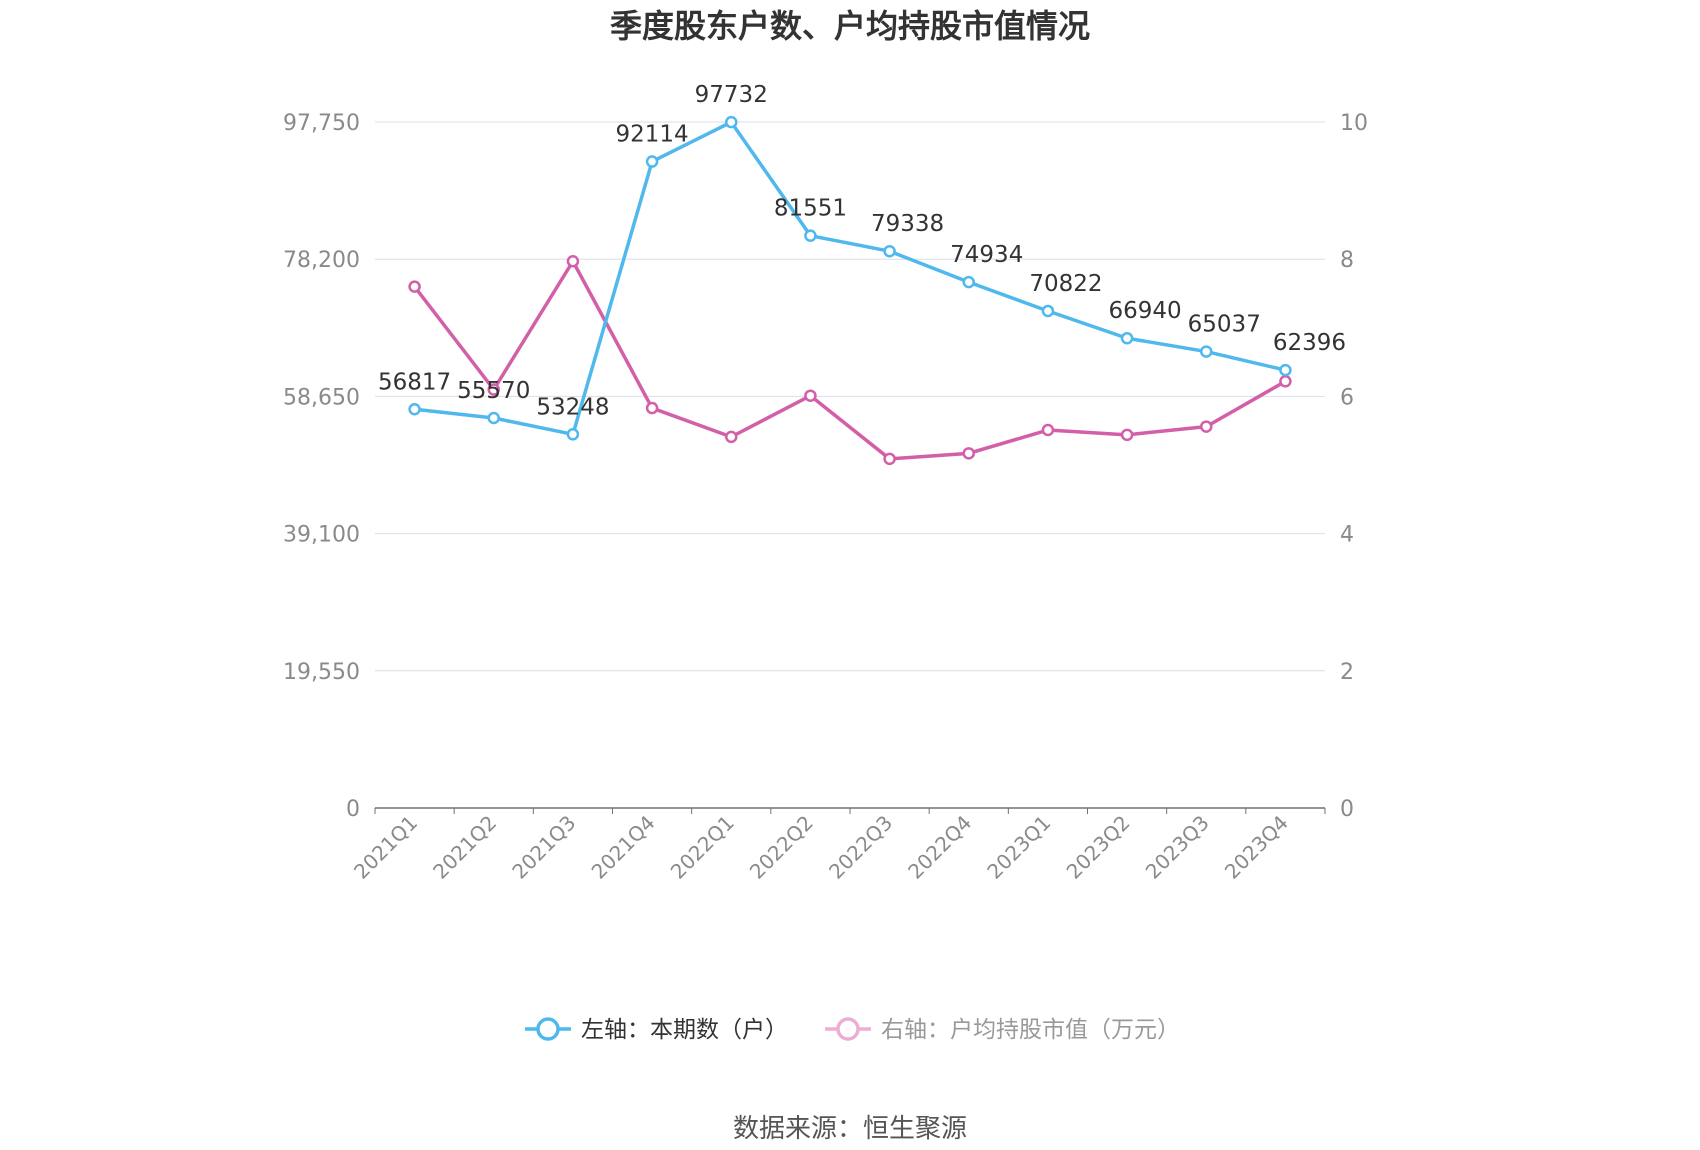 The image size is (1700, 1150). I want to click on data-label: 55570, so click(493, 391).